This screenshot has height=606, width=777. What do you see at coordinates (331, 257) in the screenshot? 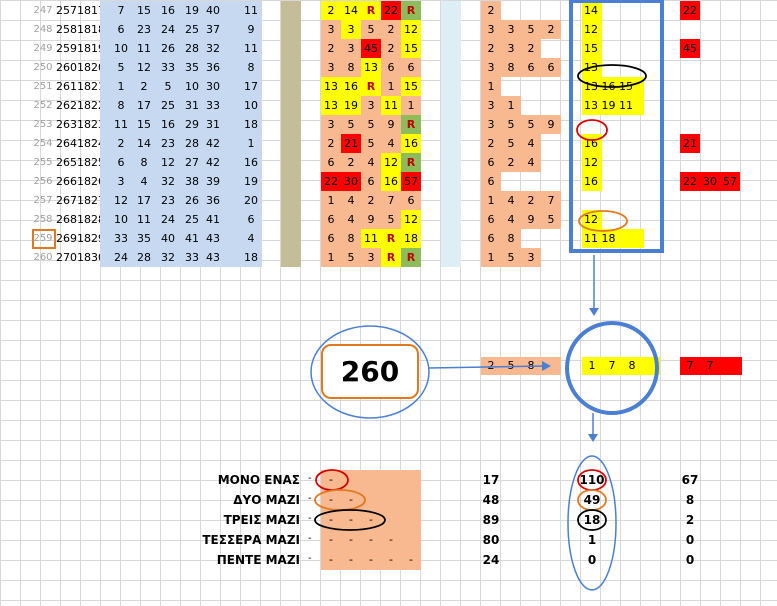
I see `mark-cell: 1` at bounding box center [331, 257].